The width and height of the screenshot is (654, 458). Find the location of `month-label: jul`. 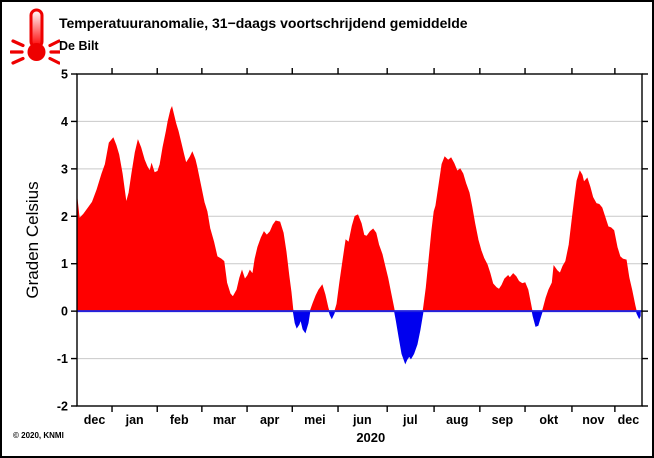

month-label: jul is located at coordinates (410, 420).